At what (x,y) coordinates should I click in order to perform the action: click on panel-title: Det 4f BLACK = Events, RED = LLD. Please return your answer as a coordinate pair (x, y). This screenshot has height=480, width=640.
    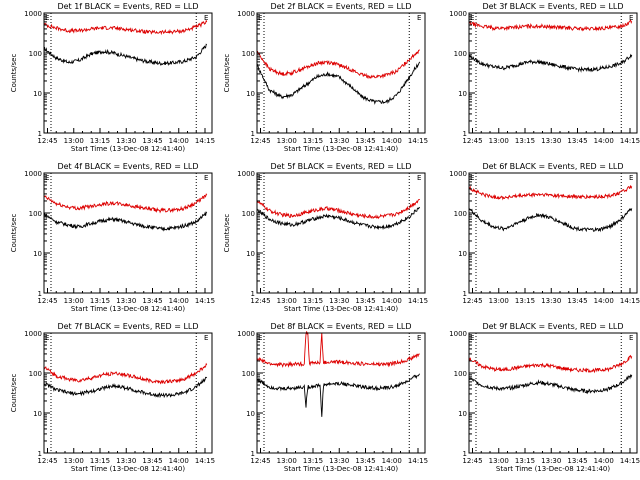
    Looking at the image, I should click on (127, 166).